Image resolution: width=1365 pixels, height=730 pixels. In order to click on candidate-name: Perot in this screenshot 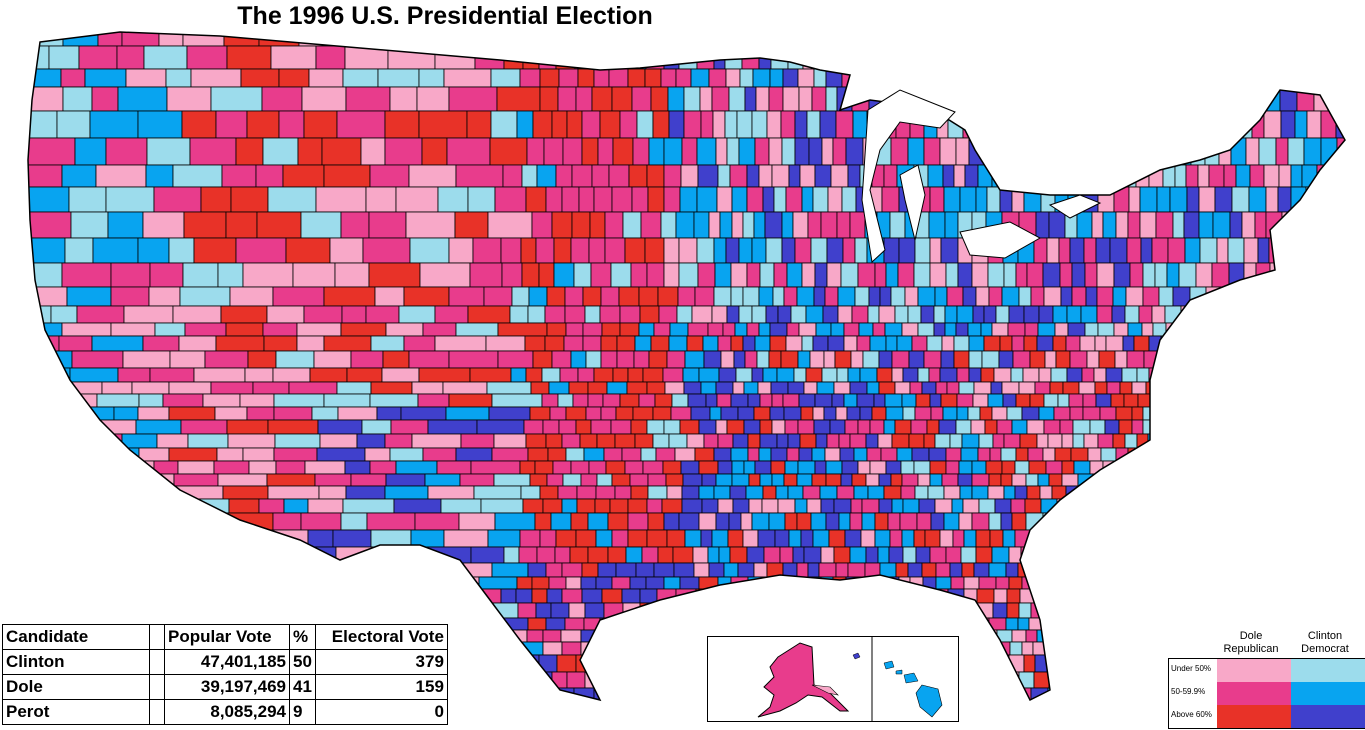, I will do `click(76, 712)`.